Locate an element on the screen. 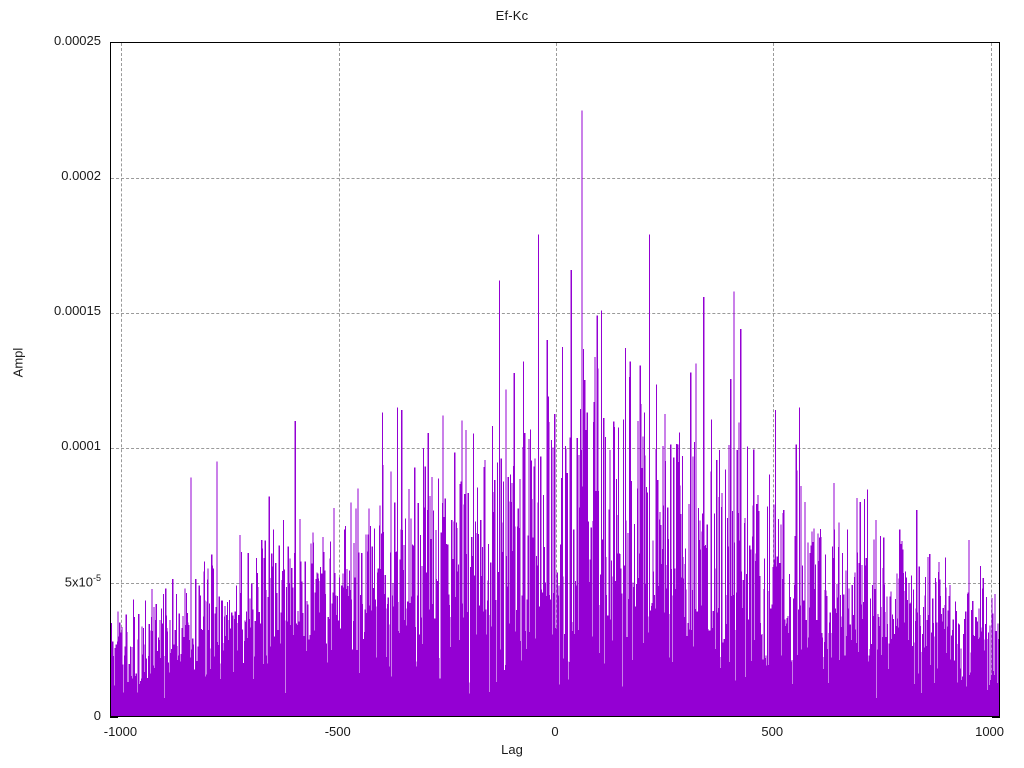 The height and width of the screenshot is (768, 1024). x-axis-label: Lag is located at coordinates (512, 749).